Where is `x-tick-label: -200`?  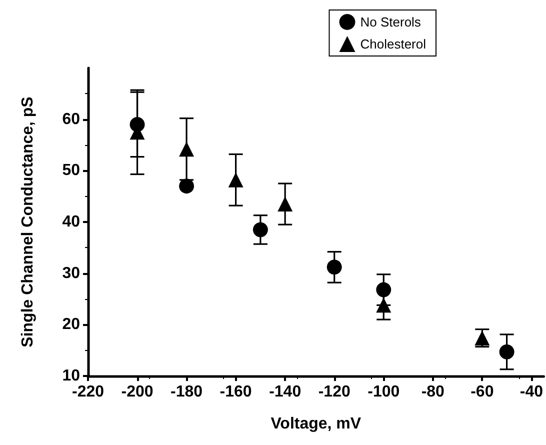 x-tick-label: -200 is located at coordinates (137, 392).